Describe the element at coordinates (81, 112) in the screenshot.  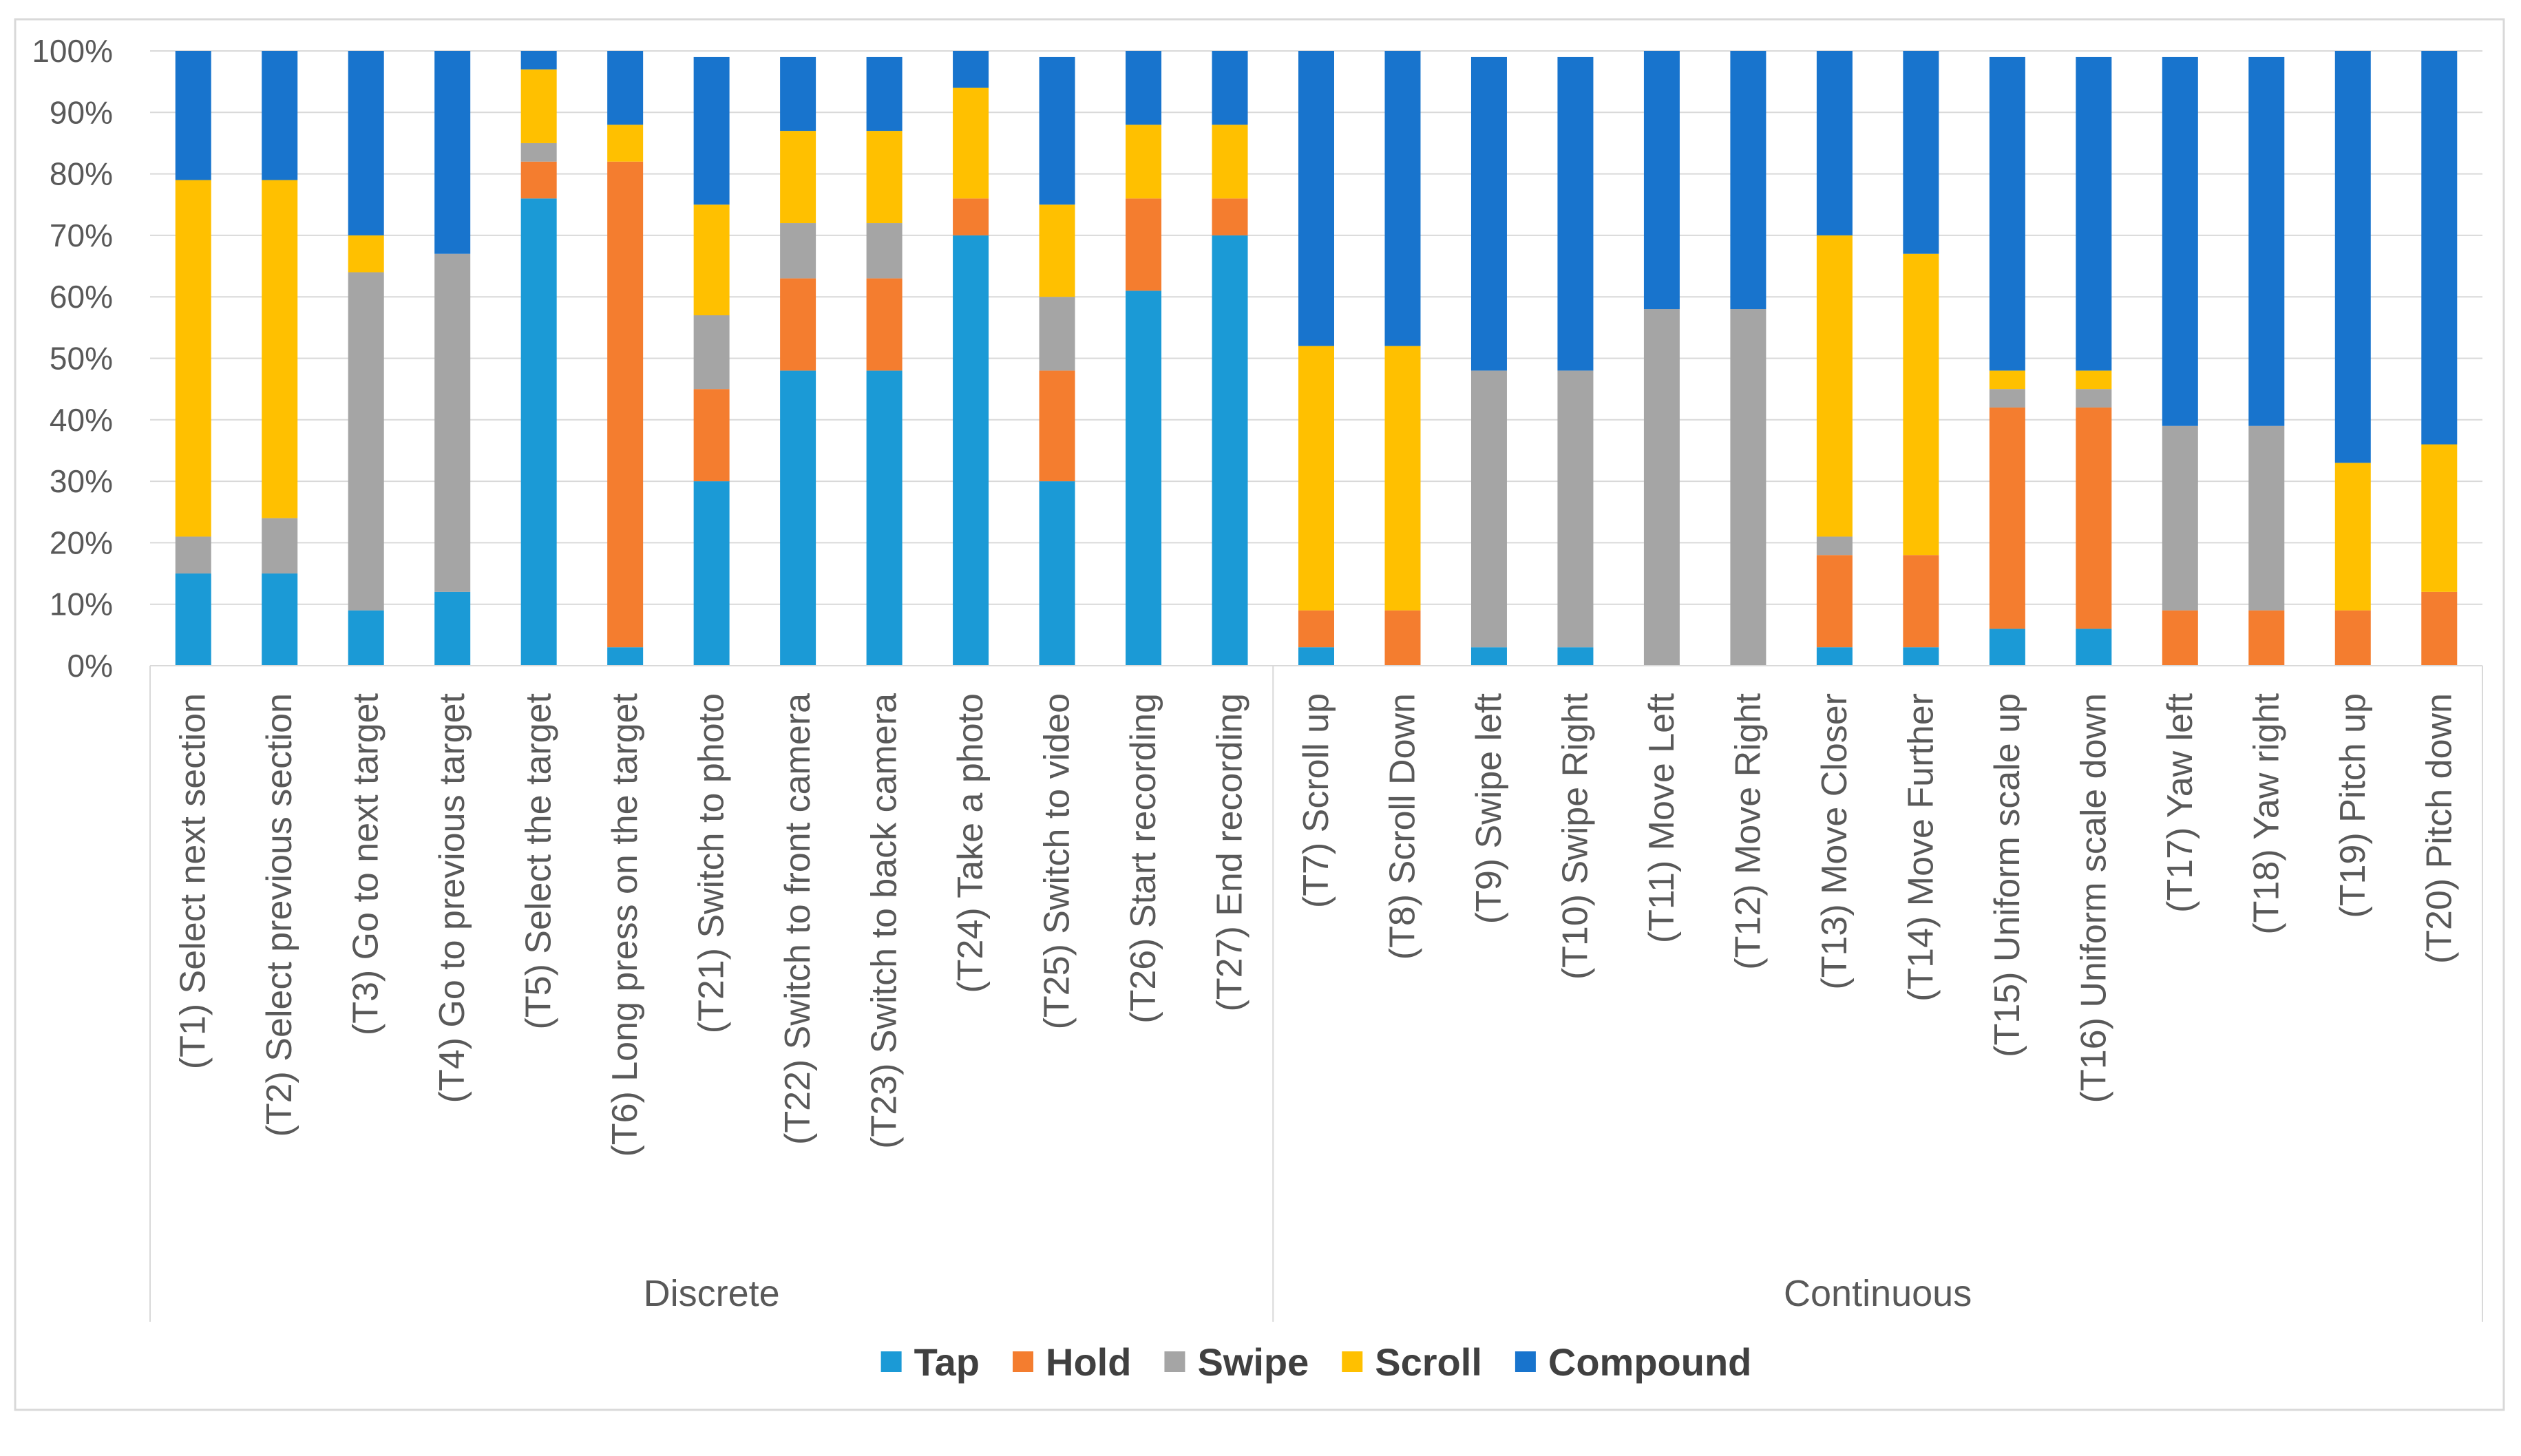
I see `y-tick-label: 90%` at that location.